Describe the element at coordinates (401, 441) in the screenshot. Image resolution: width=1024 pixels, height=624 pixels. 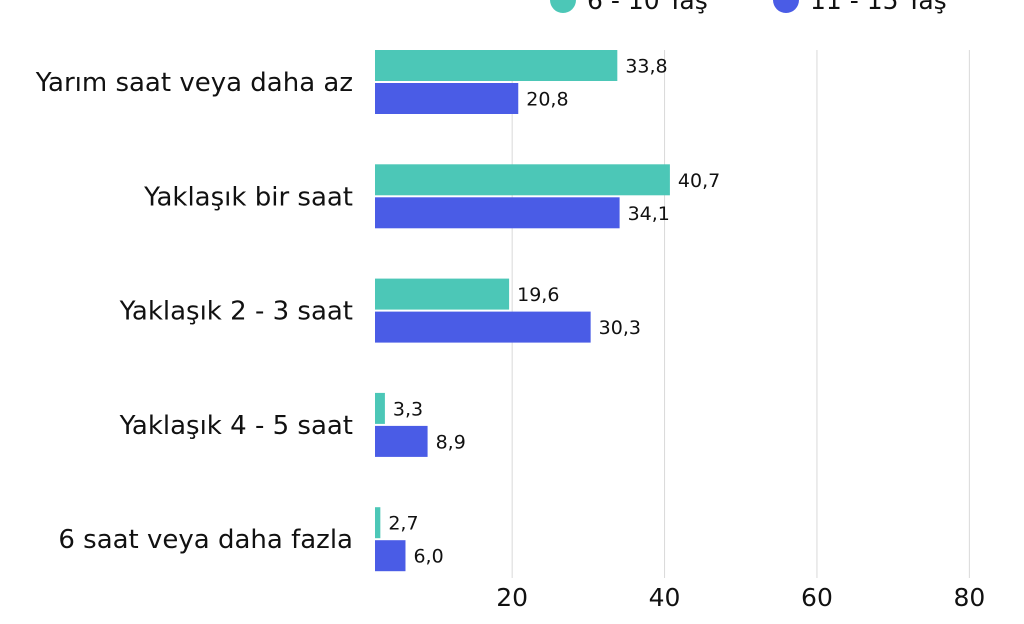
I see `bar-11-15-yas-yaklasik-4-5-saat` at that location.